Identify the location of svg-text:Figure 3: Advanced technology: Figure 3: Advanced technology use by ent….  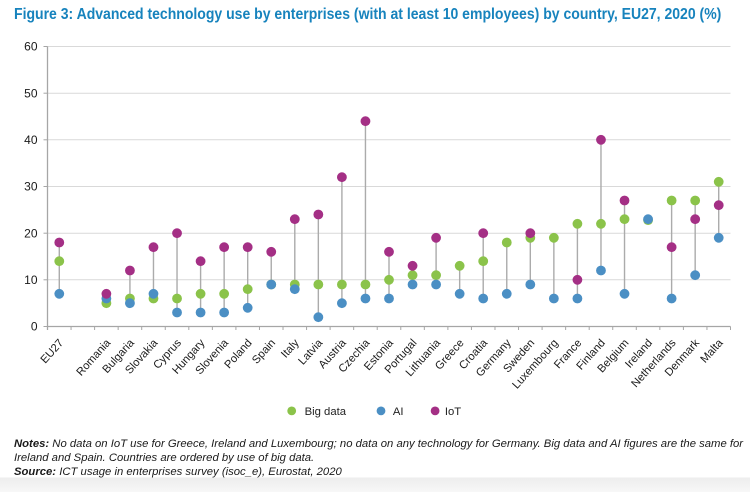
(367, 14).